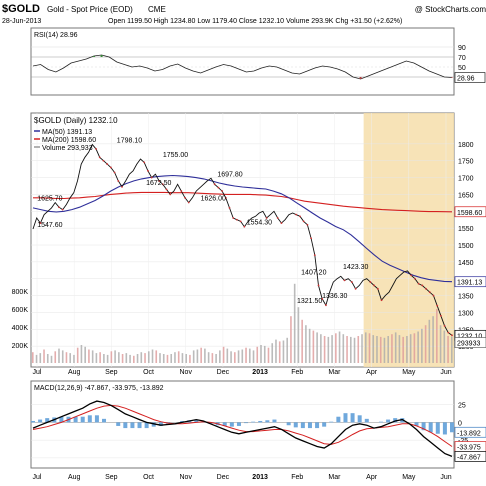 This screenshot has width=486, height=486. Describe the element at coordinates (76, 120) in the screenshot. I see `price-title: $GOLD (Daily) 1232.10` at that location.